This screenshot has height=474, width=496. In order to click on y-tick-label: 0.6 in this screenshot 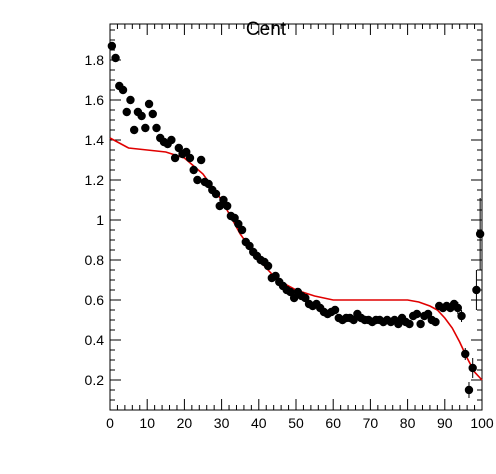, I will do `click(95, 300)`.